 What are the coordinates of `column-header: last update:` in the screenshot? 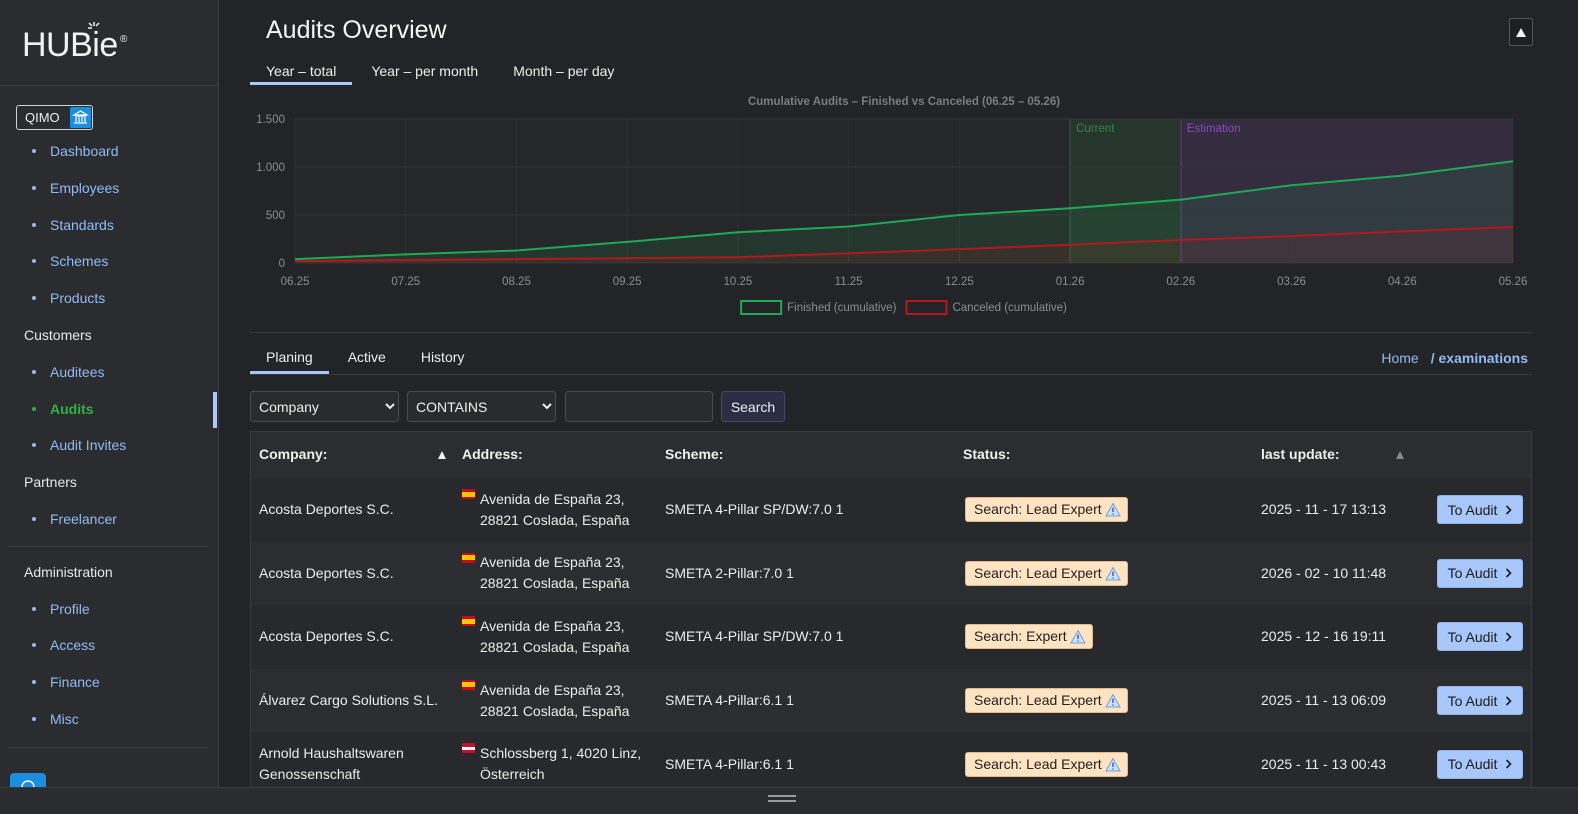 It's located at (1300, 454).